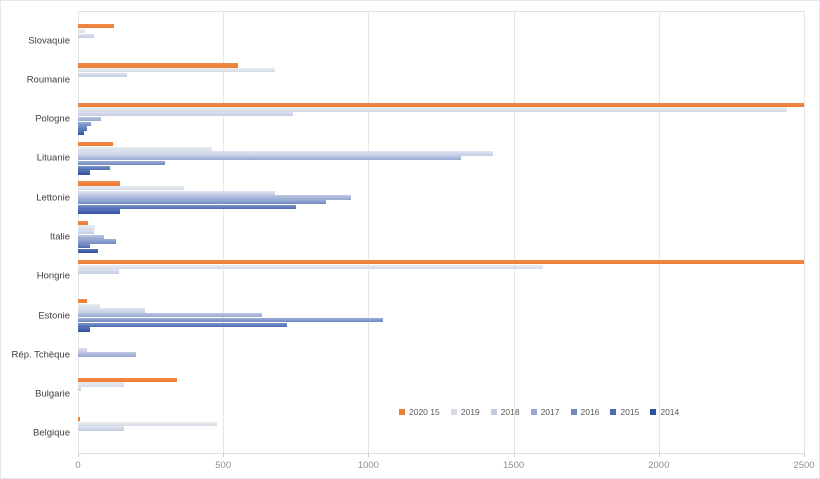 The image size is (820, 479). Describe the element at coordinates (53, 198) in the screenshot. I see `category-label: Lettonie` at that location.